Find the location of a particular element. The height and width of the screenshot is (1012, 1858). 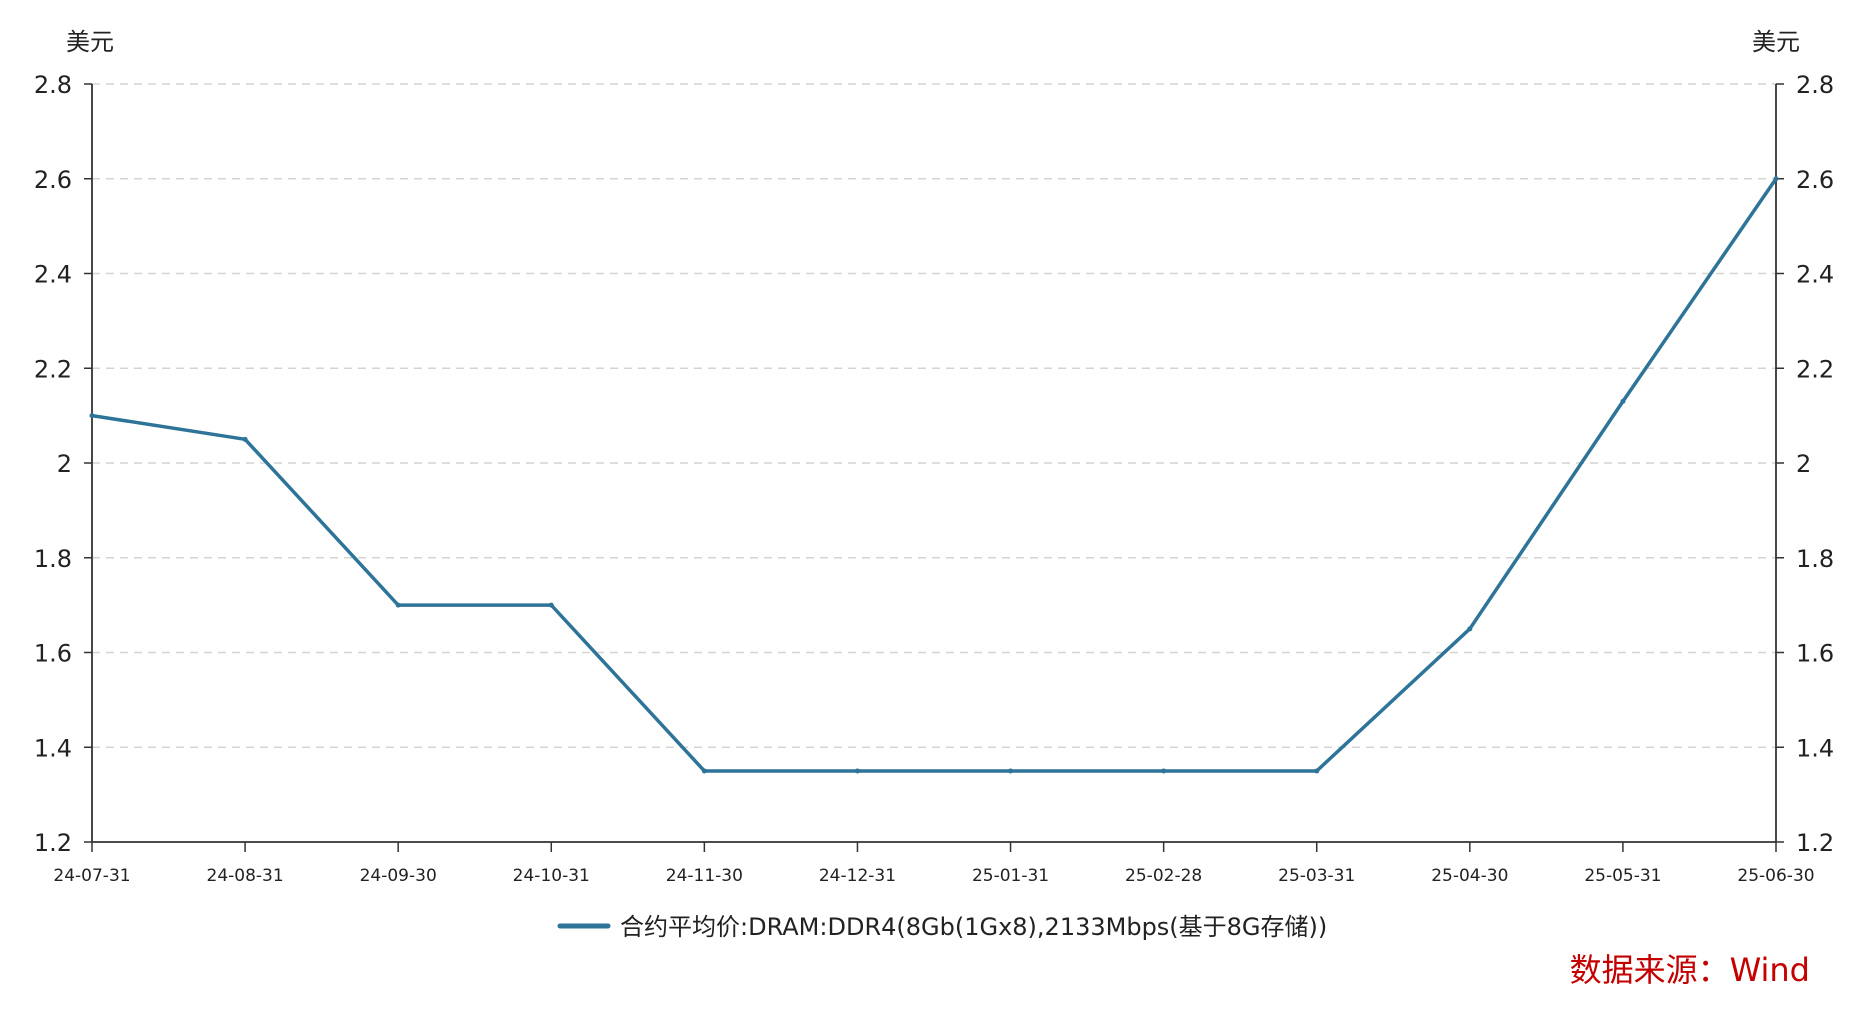

y-tick-label-left: 1.8 is located at coordinates (53, 559).